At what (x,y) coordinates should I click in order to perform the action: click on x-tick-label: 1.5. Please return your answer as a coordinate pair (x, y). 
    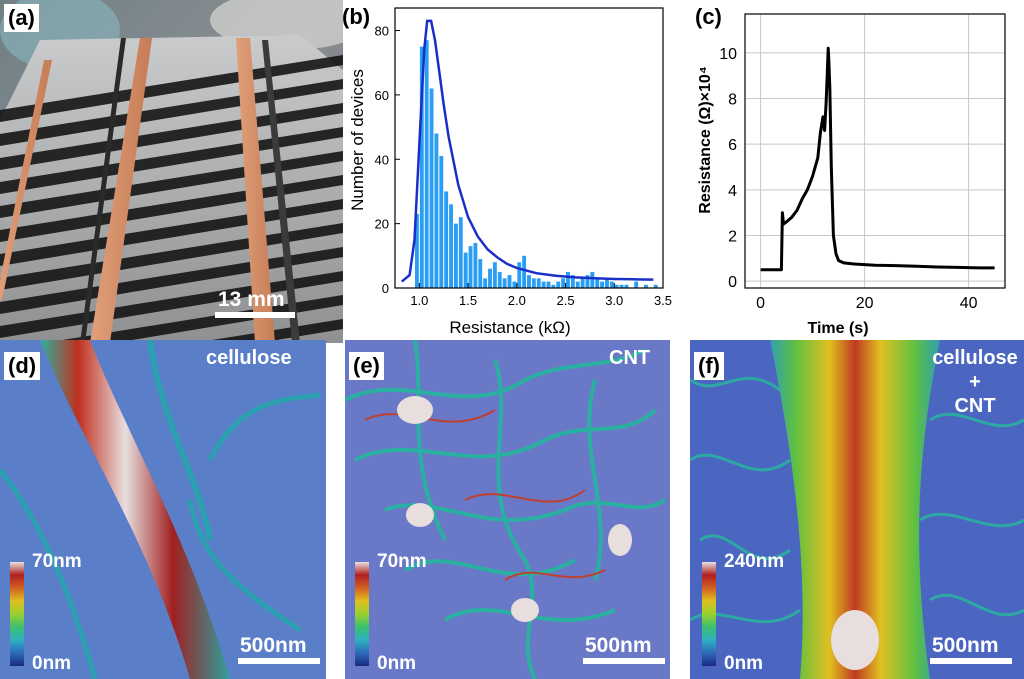
    Looking at the image, I should click on (468, 300).